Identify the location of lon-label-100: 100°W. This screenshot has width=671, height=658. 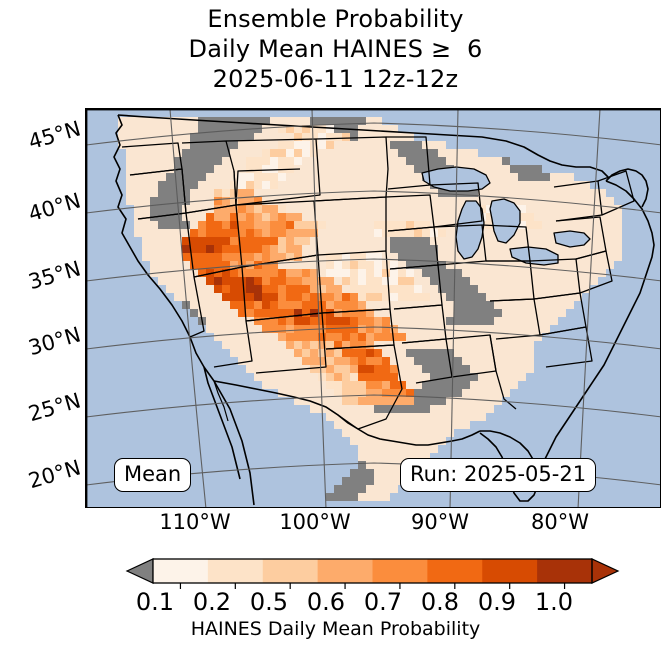
(315, 522).